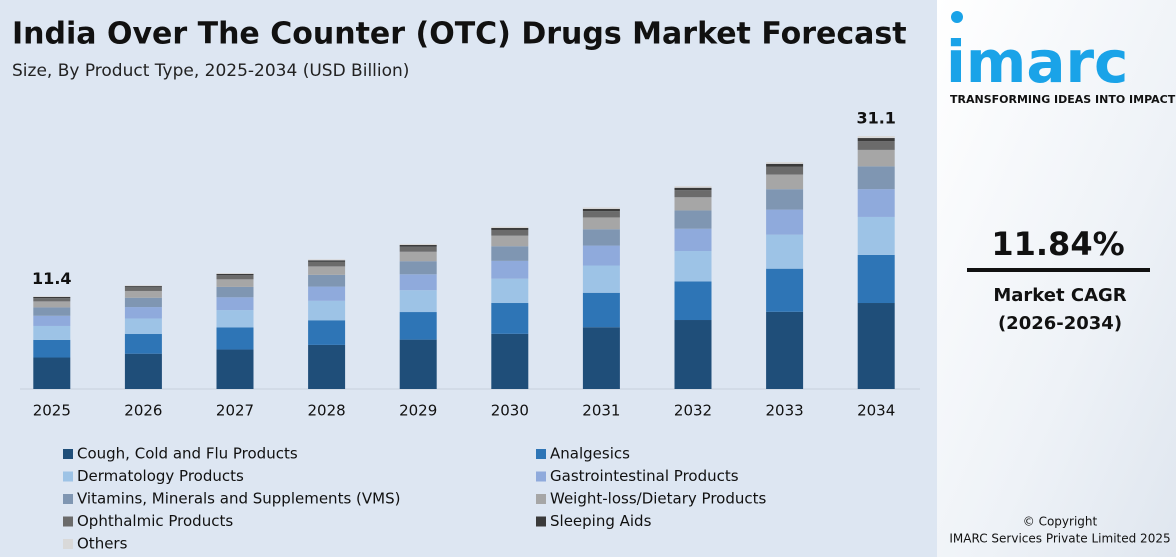 Image resolution: width=1176 pixels, height=557 pixels. What do you see at coordinates (1037, 62) in the screenshot?
I see `logo: imarc` at bounding box center [1037, 62].